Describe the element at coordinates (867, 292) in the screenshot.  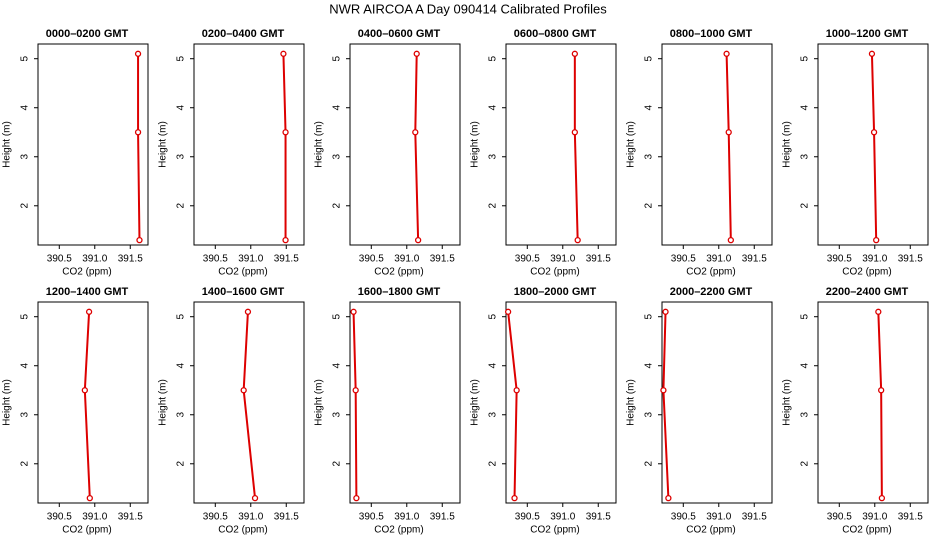
I see `panel-title: 2200–2400 GMT` at that location.